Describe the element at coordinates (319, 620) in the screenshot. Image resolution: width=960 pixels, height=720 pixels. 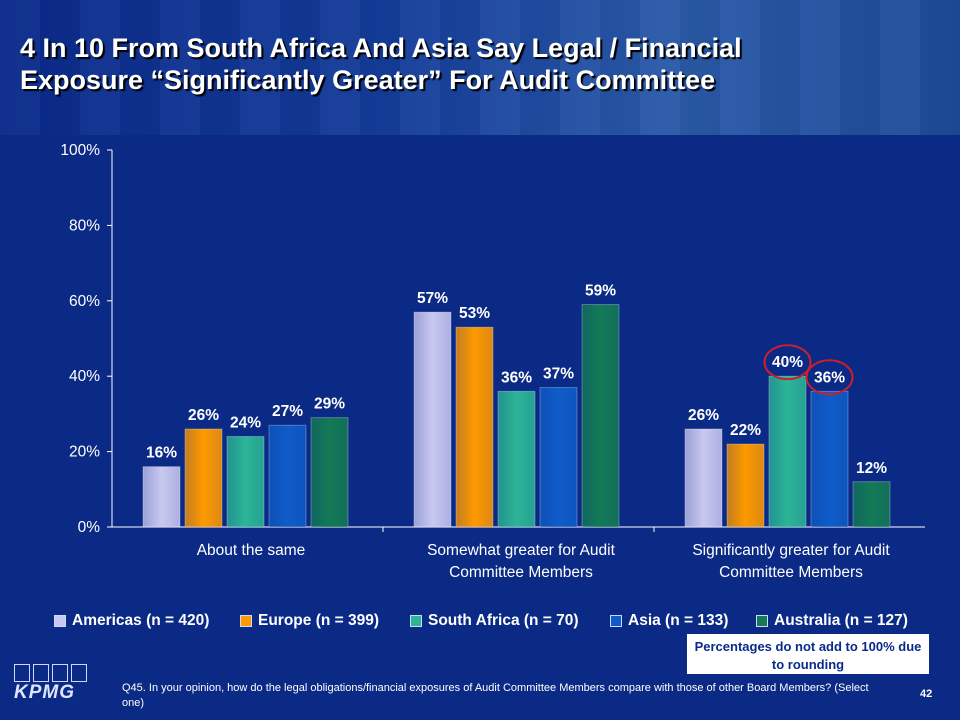
I see `legend-label: Europe (n = 399)` at that location.